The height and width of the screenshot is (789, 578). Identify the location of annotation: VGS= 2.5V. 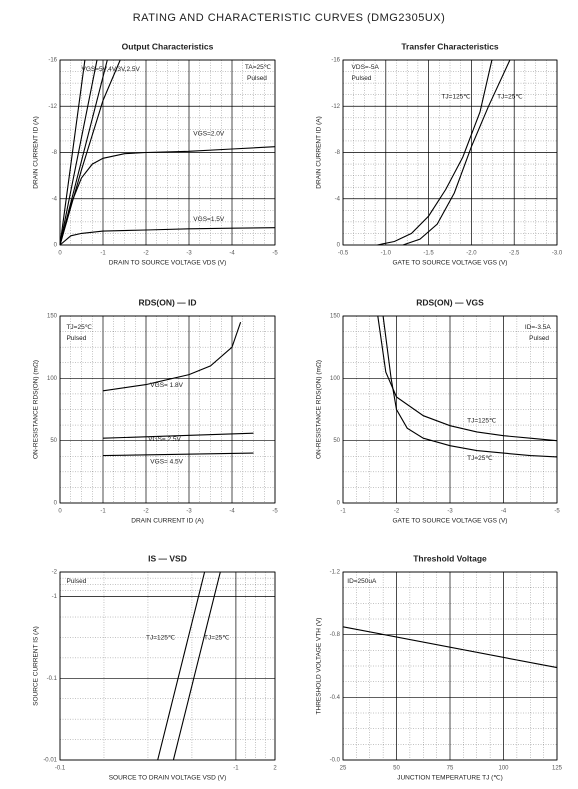
(164, 439).